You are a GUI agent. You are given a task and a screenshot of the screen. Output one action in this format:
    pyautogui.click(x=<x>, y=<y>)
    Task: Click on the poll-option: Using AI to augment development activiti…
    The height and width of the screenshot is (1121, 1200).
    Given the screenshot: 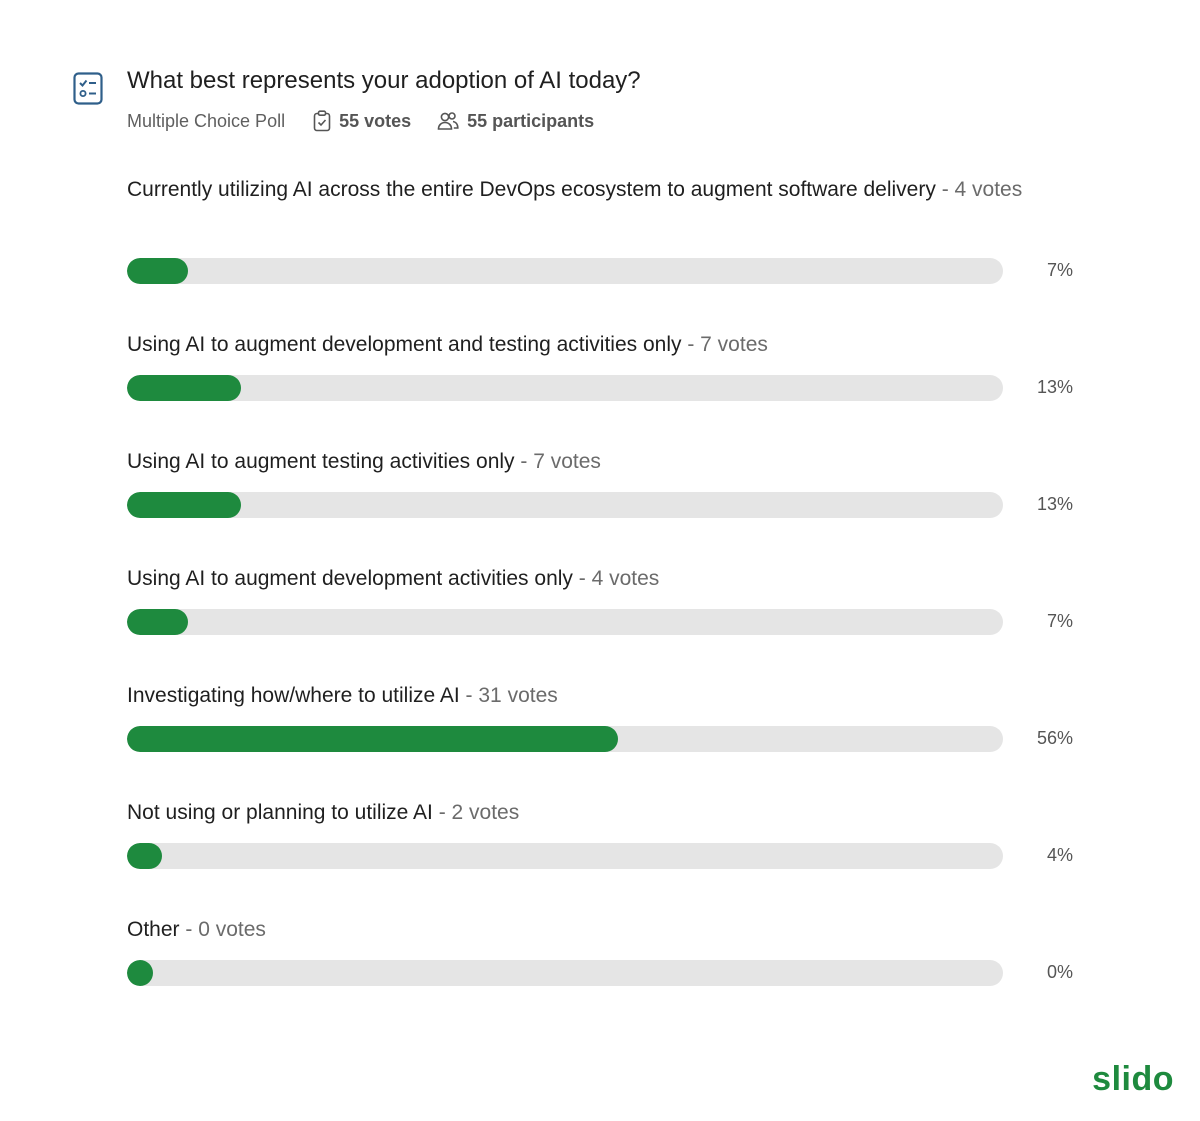 What is the action you would take?
    pyautogui.click(x=600, y=597)
    